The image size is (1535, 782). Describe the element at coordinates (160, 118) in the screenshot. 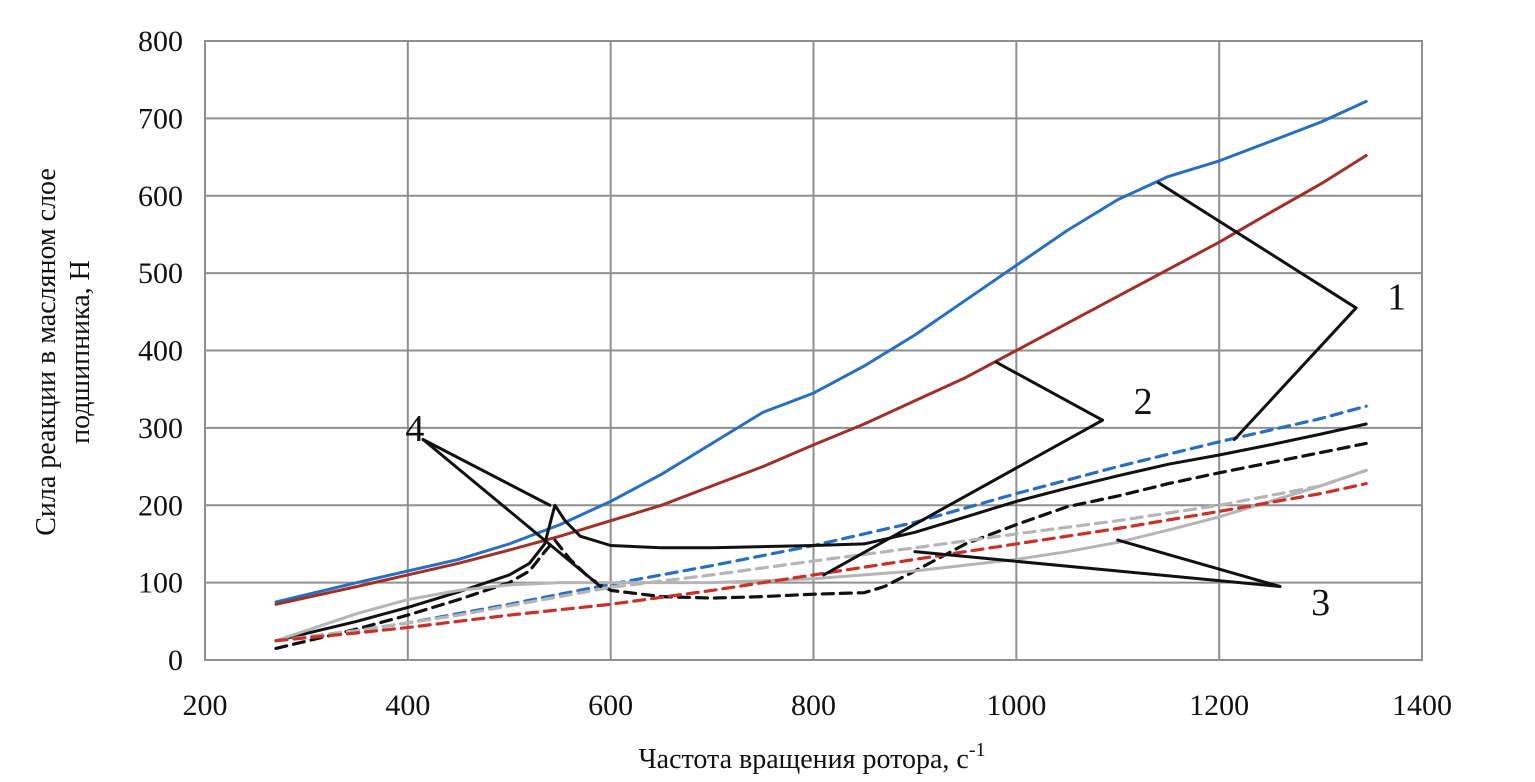

I see `y-tick-label: 700` at that location.